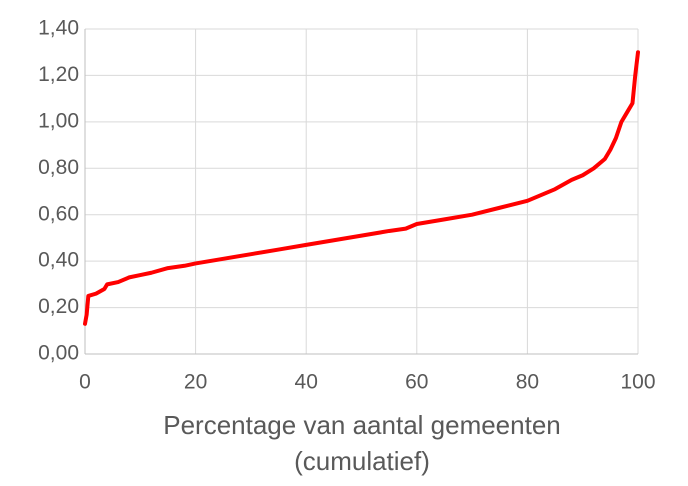 The image size is (688, 486). I want to click on x-axis-label: (cumulatief), so click(362, 461).